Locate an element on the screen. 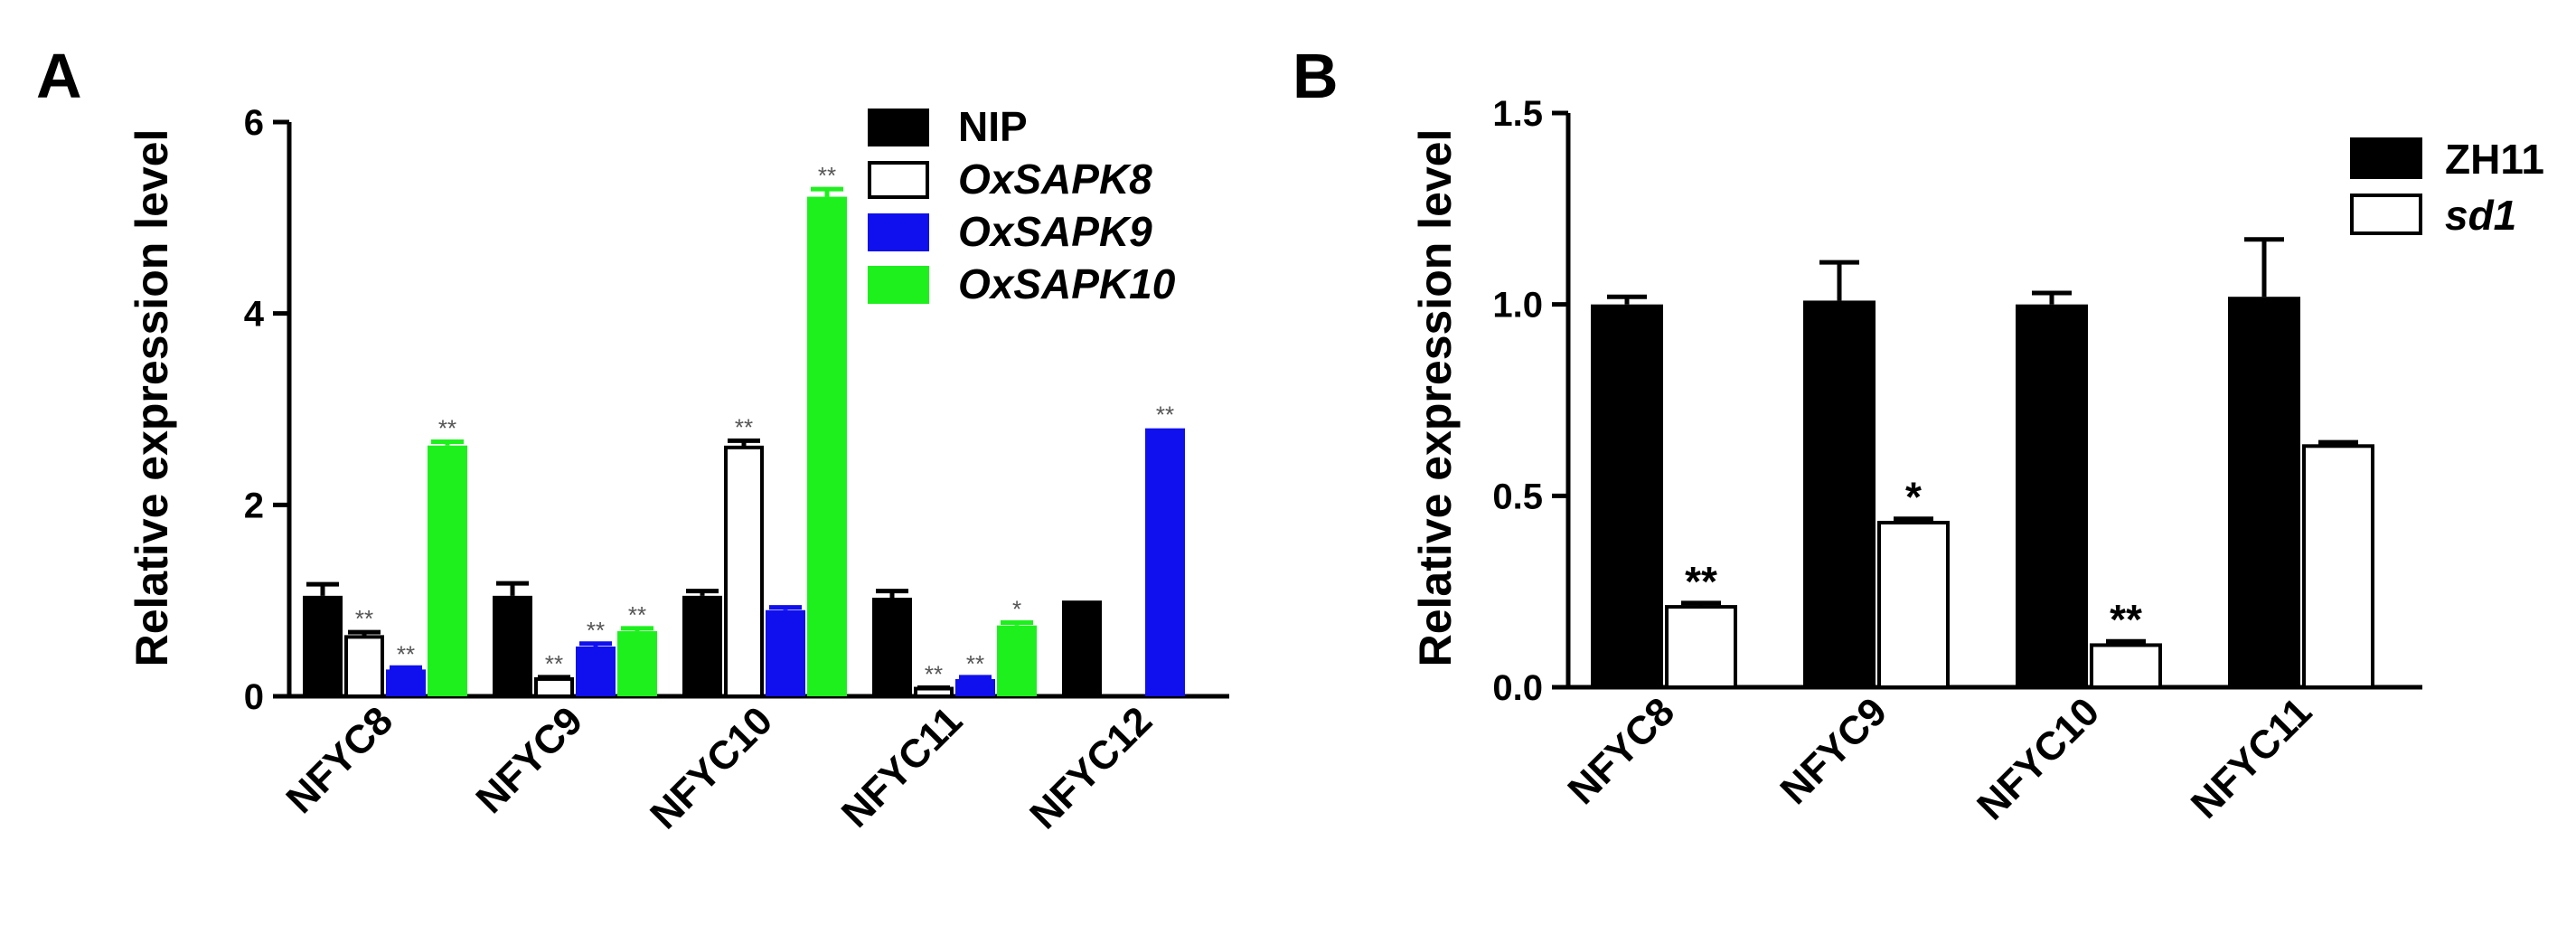 The image size is (2576, 935). panel-a-y-tick-label: 4 is located at coordinates (254, 315).